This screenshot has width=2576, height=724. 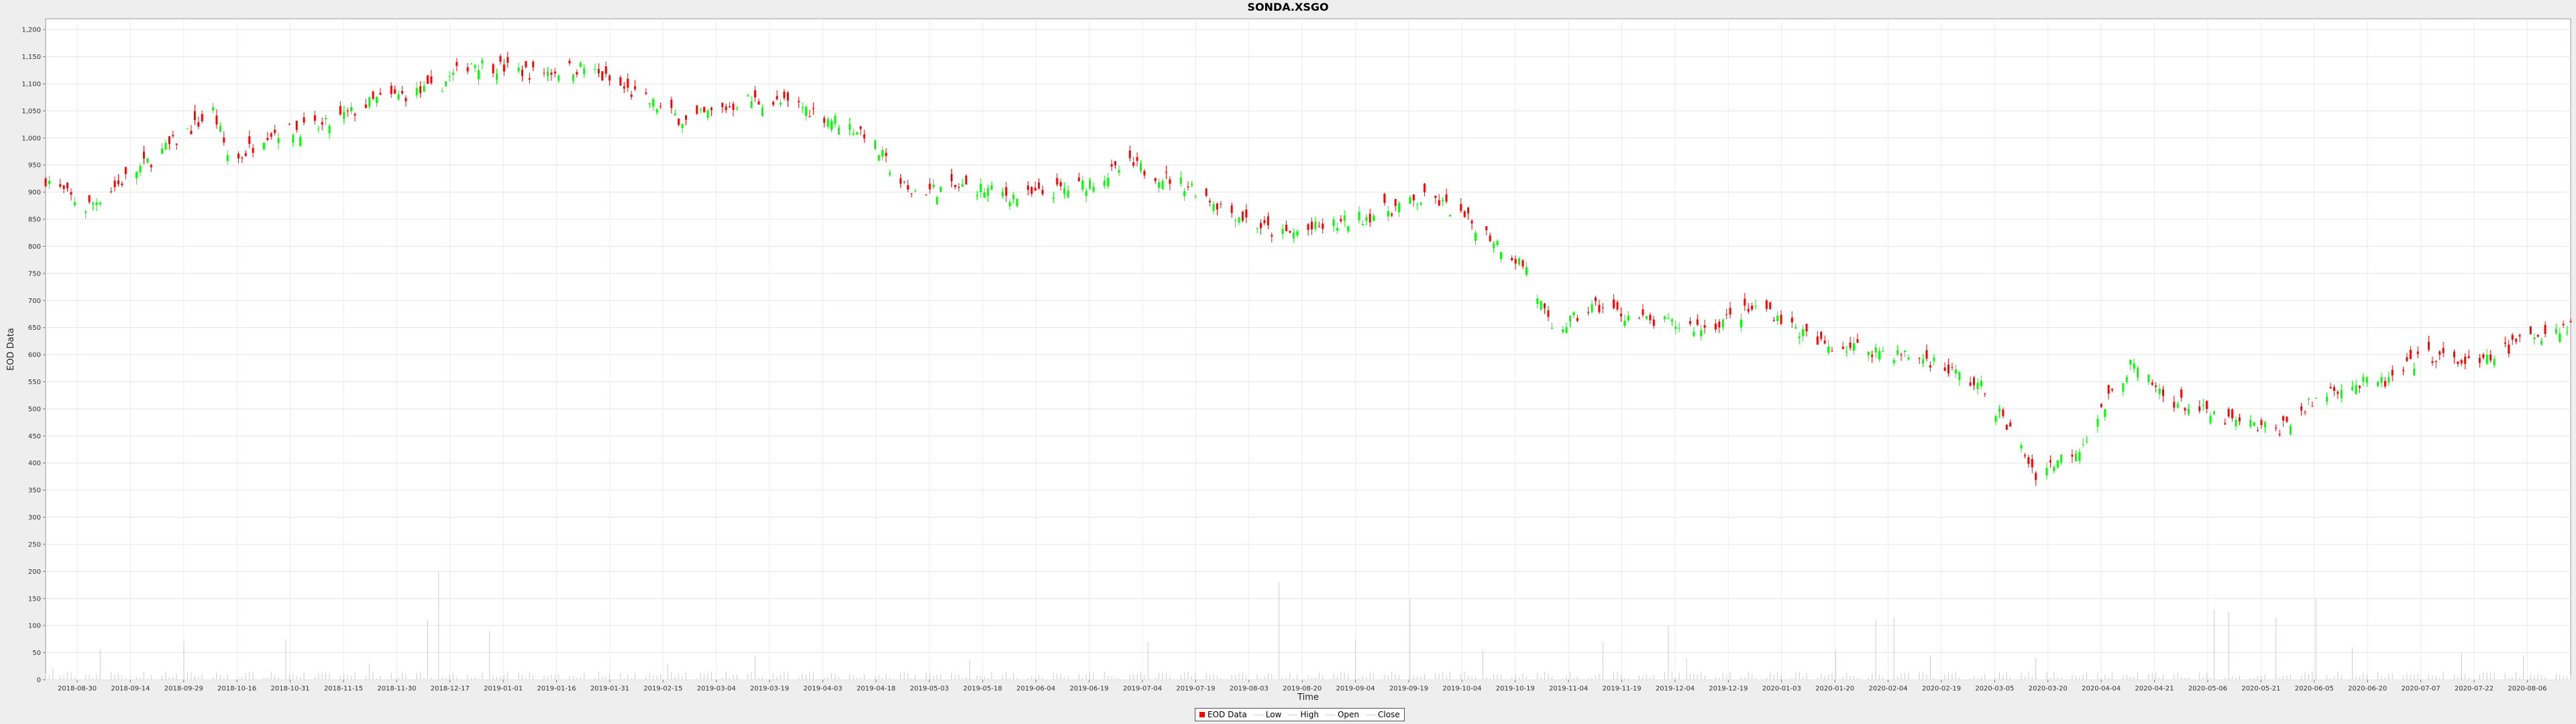 I want to click on x-tick-label: 2019-01-01, so click(x=503, y=688).